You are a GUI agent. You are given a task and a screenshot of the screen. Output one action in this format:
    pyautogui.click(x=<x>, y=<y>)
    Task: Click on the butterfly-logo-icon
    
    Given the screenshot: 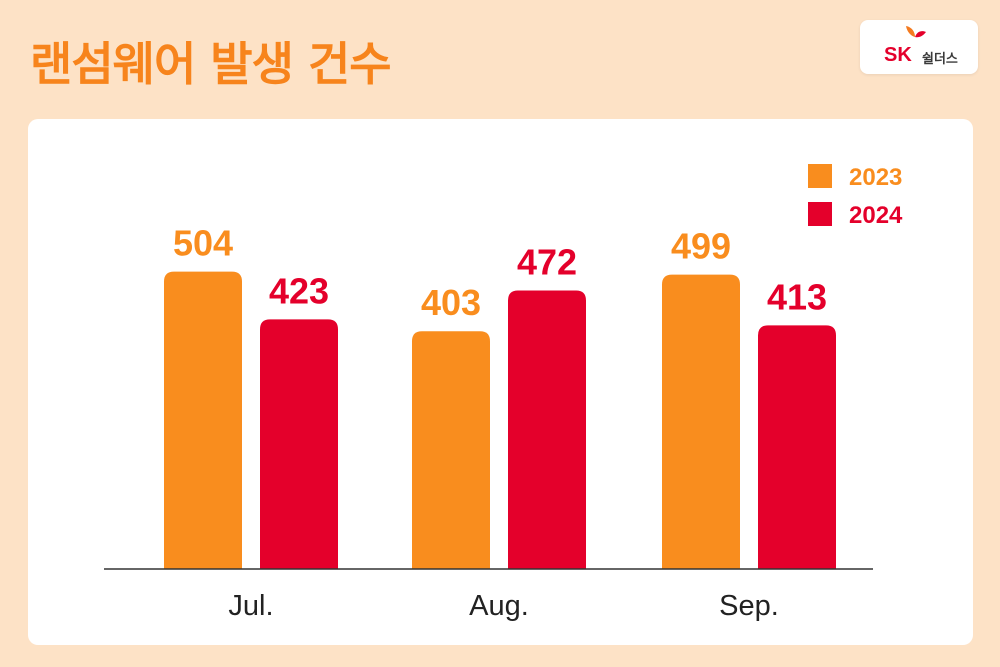 What is the action you would take?
    pyautogui.click(x=916, y=32)
    